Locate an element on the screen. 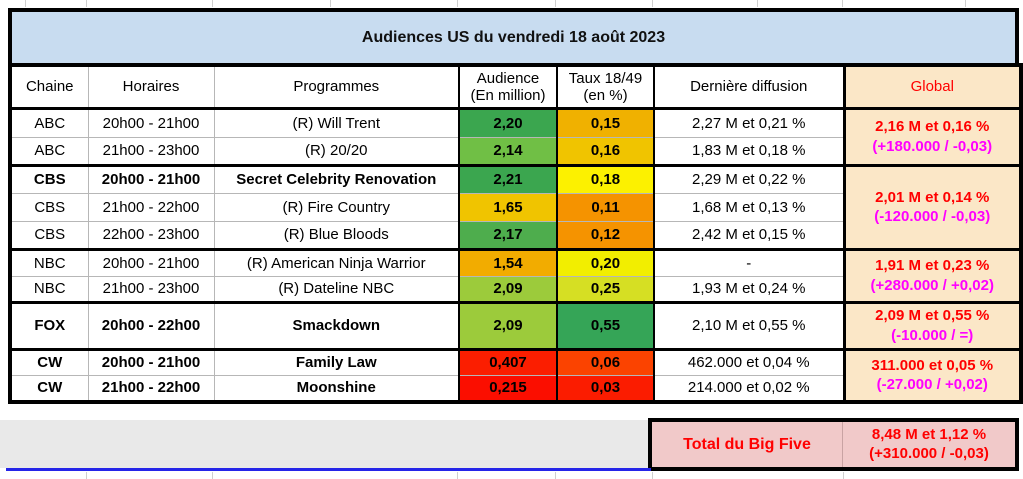 The width and height of the screenshot is (1023, 479). cell-chain: FOX is located at coordinates (49, 325).